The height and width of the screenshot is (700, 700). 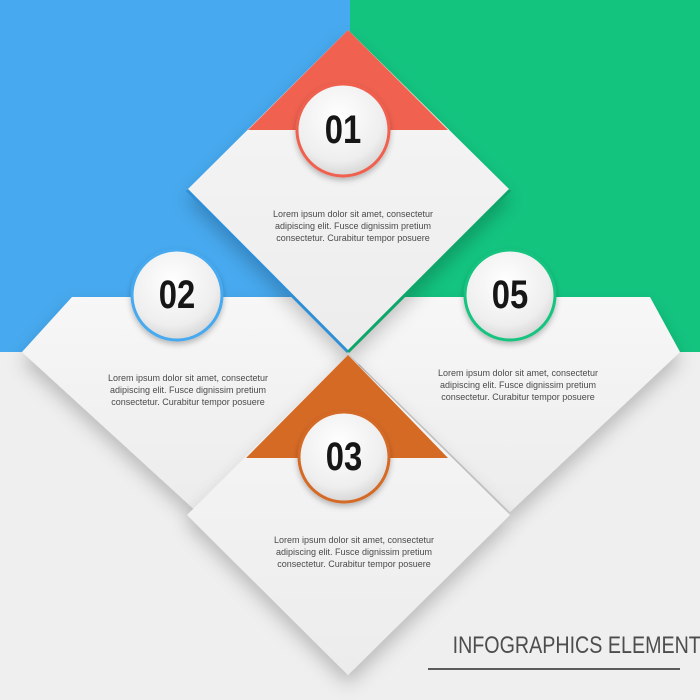 I want to click on step-01-number: 01, so click(x=343, y=130).